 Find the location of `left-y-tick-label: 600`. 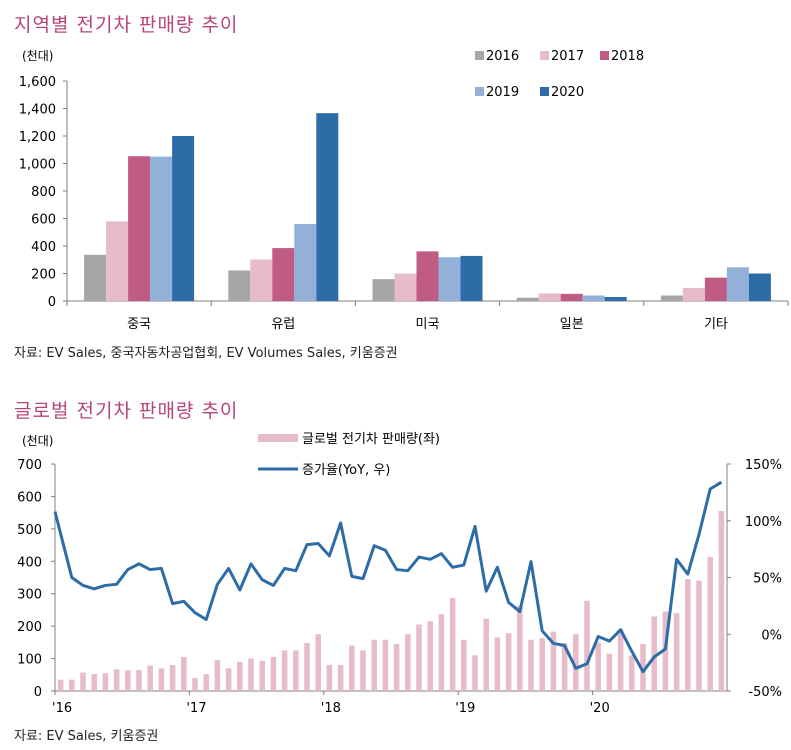

left-y-tick-label: 600 is located at coordinates (29, 497).